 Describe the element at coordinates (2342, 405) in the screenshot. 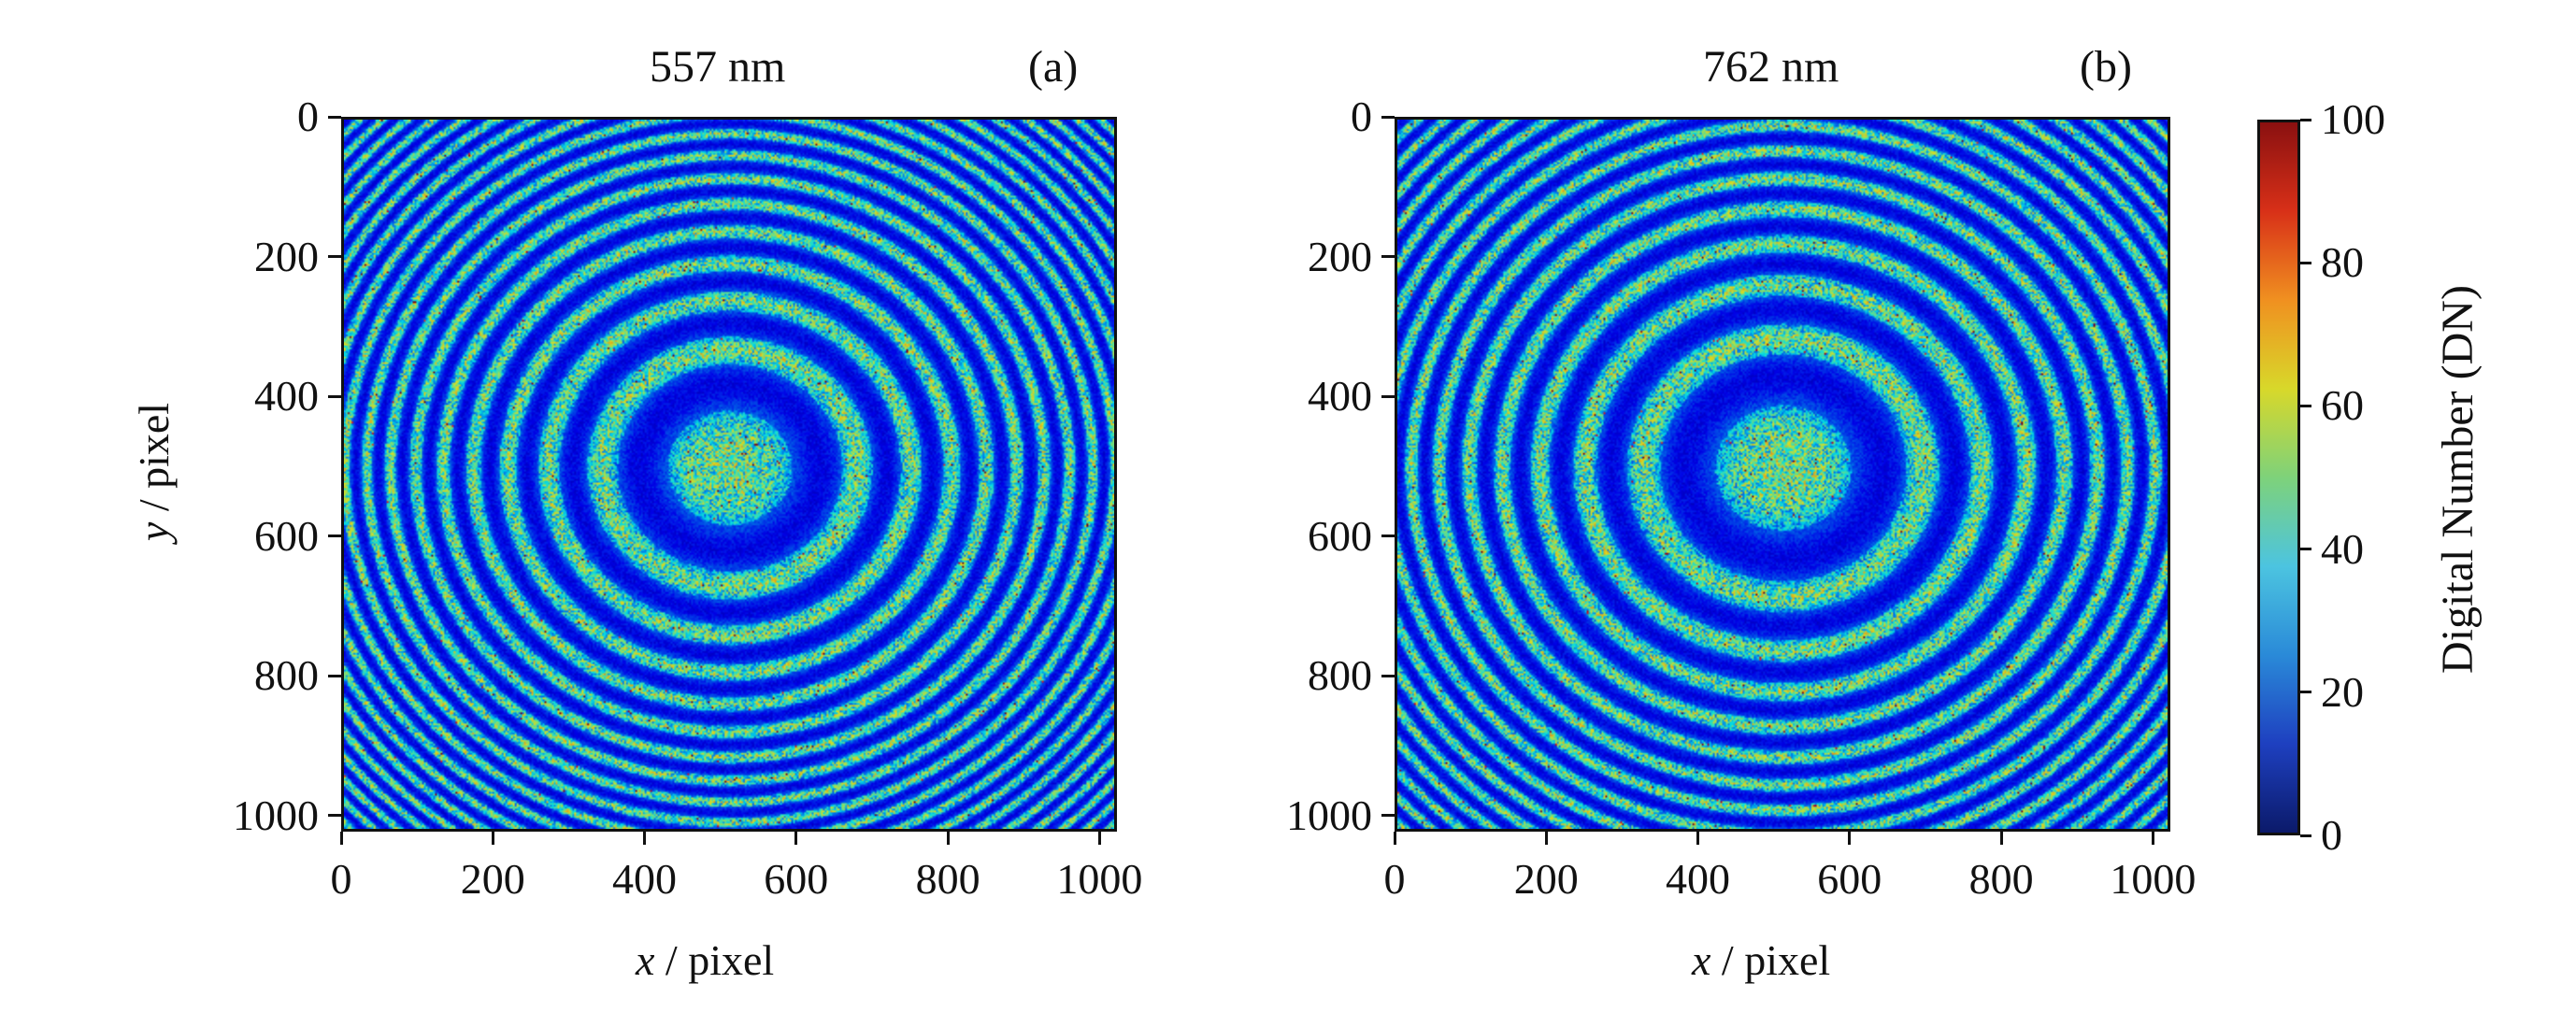

I see `colorbar-tick-label: 60` at that location.